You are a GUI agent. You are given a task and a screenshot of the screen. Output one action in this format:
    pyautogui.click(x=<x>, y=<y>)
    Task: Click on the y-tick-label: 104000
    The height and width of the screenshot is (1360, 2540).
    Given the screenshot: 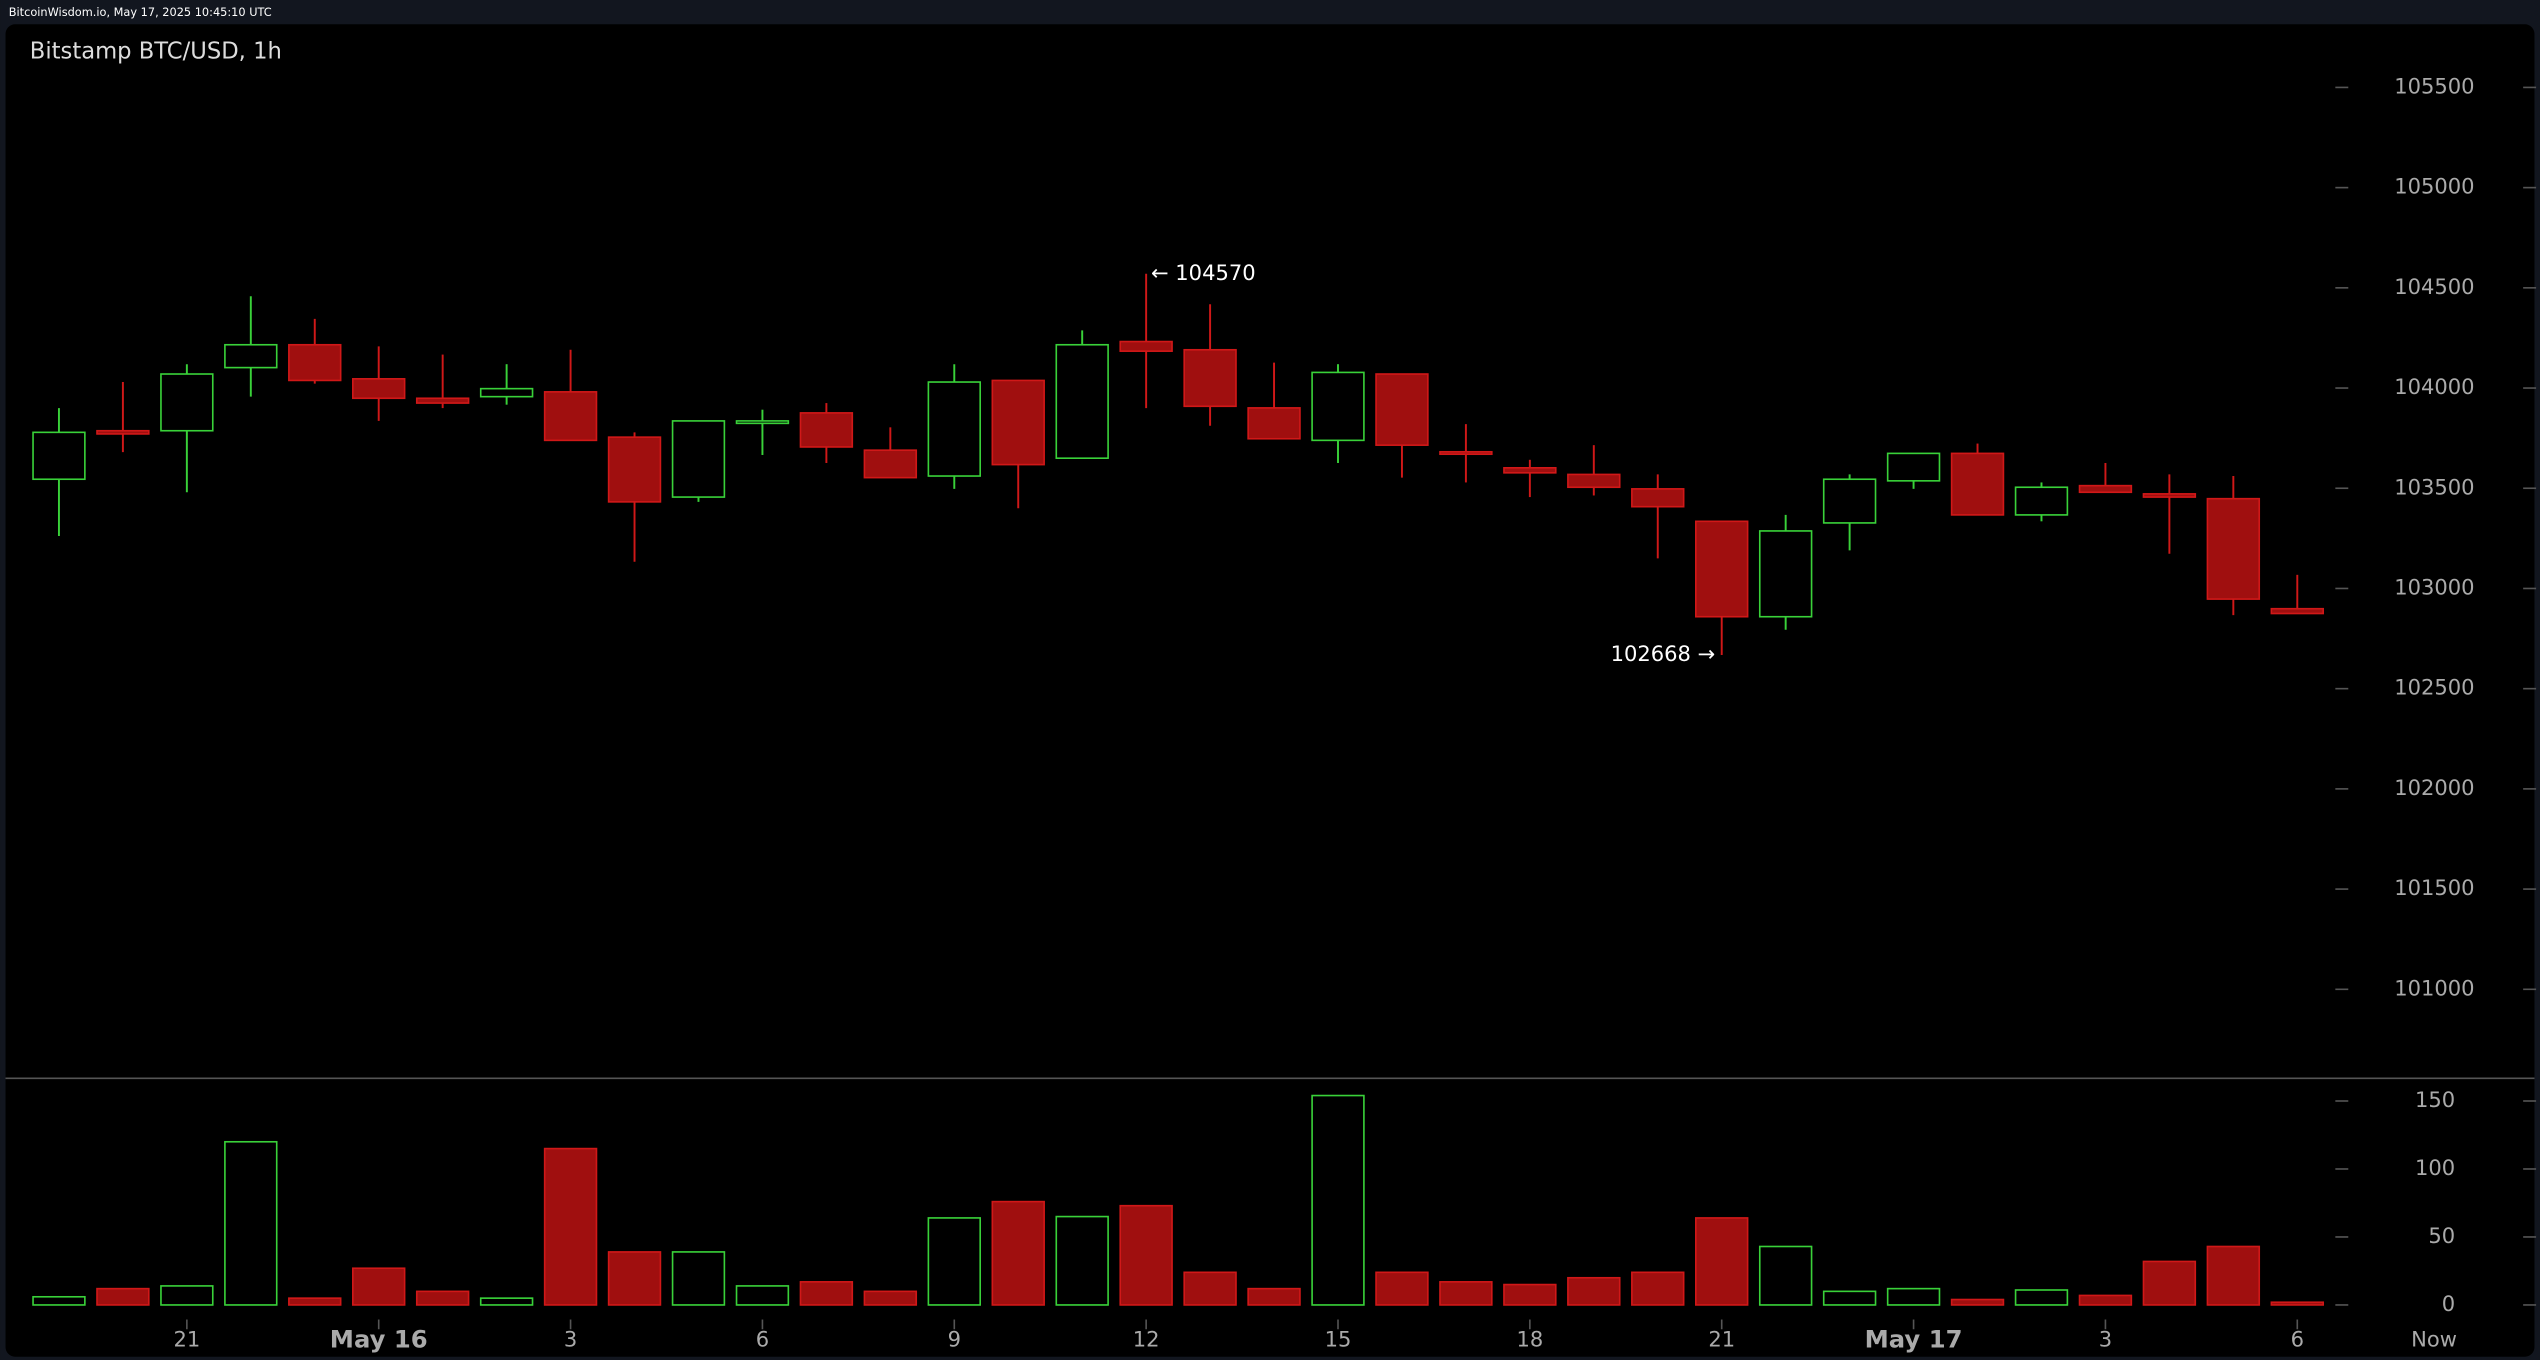 What is the action you would take?
    pyautogui.click(x=2434, y=386)
    